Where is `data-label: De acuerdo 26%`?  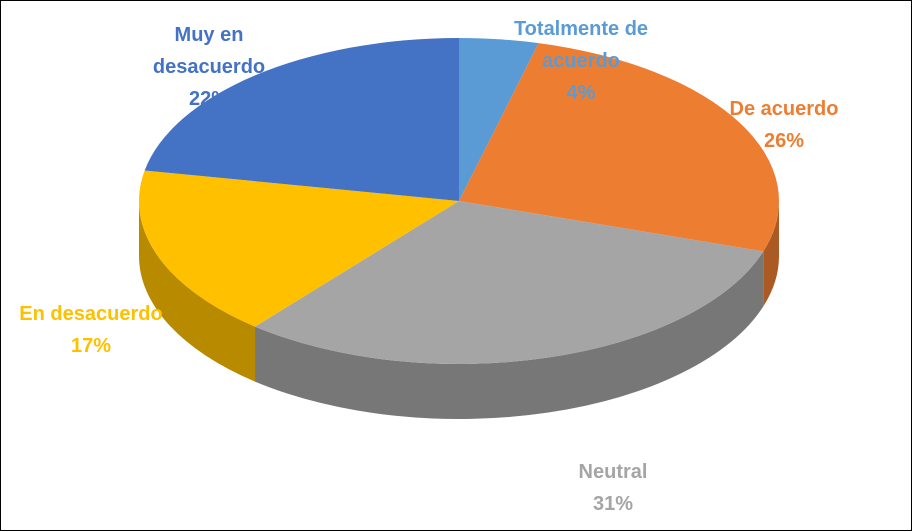 data-label: De acuerdo 26% is located at coordinates (784, 125).